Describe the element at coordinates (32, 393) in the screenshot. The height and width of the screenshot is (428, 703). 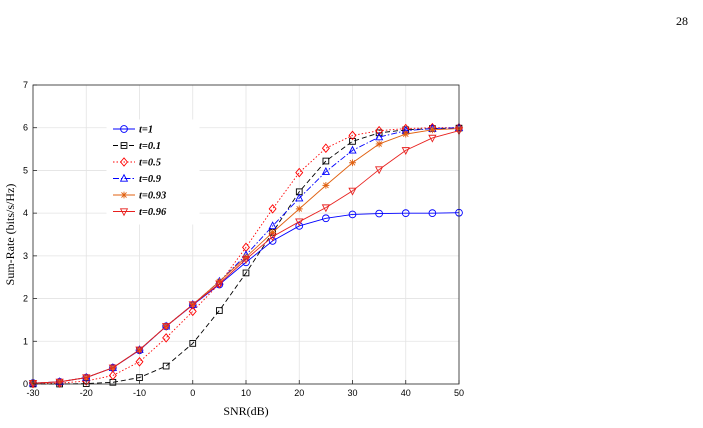
I see `x-tick-label: -30` at that location.